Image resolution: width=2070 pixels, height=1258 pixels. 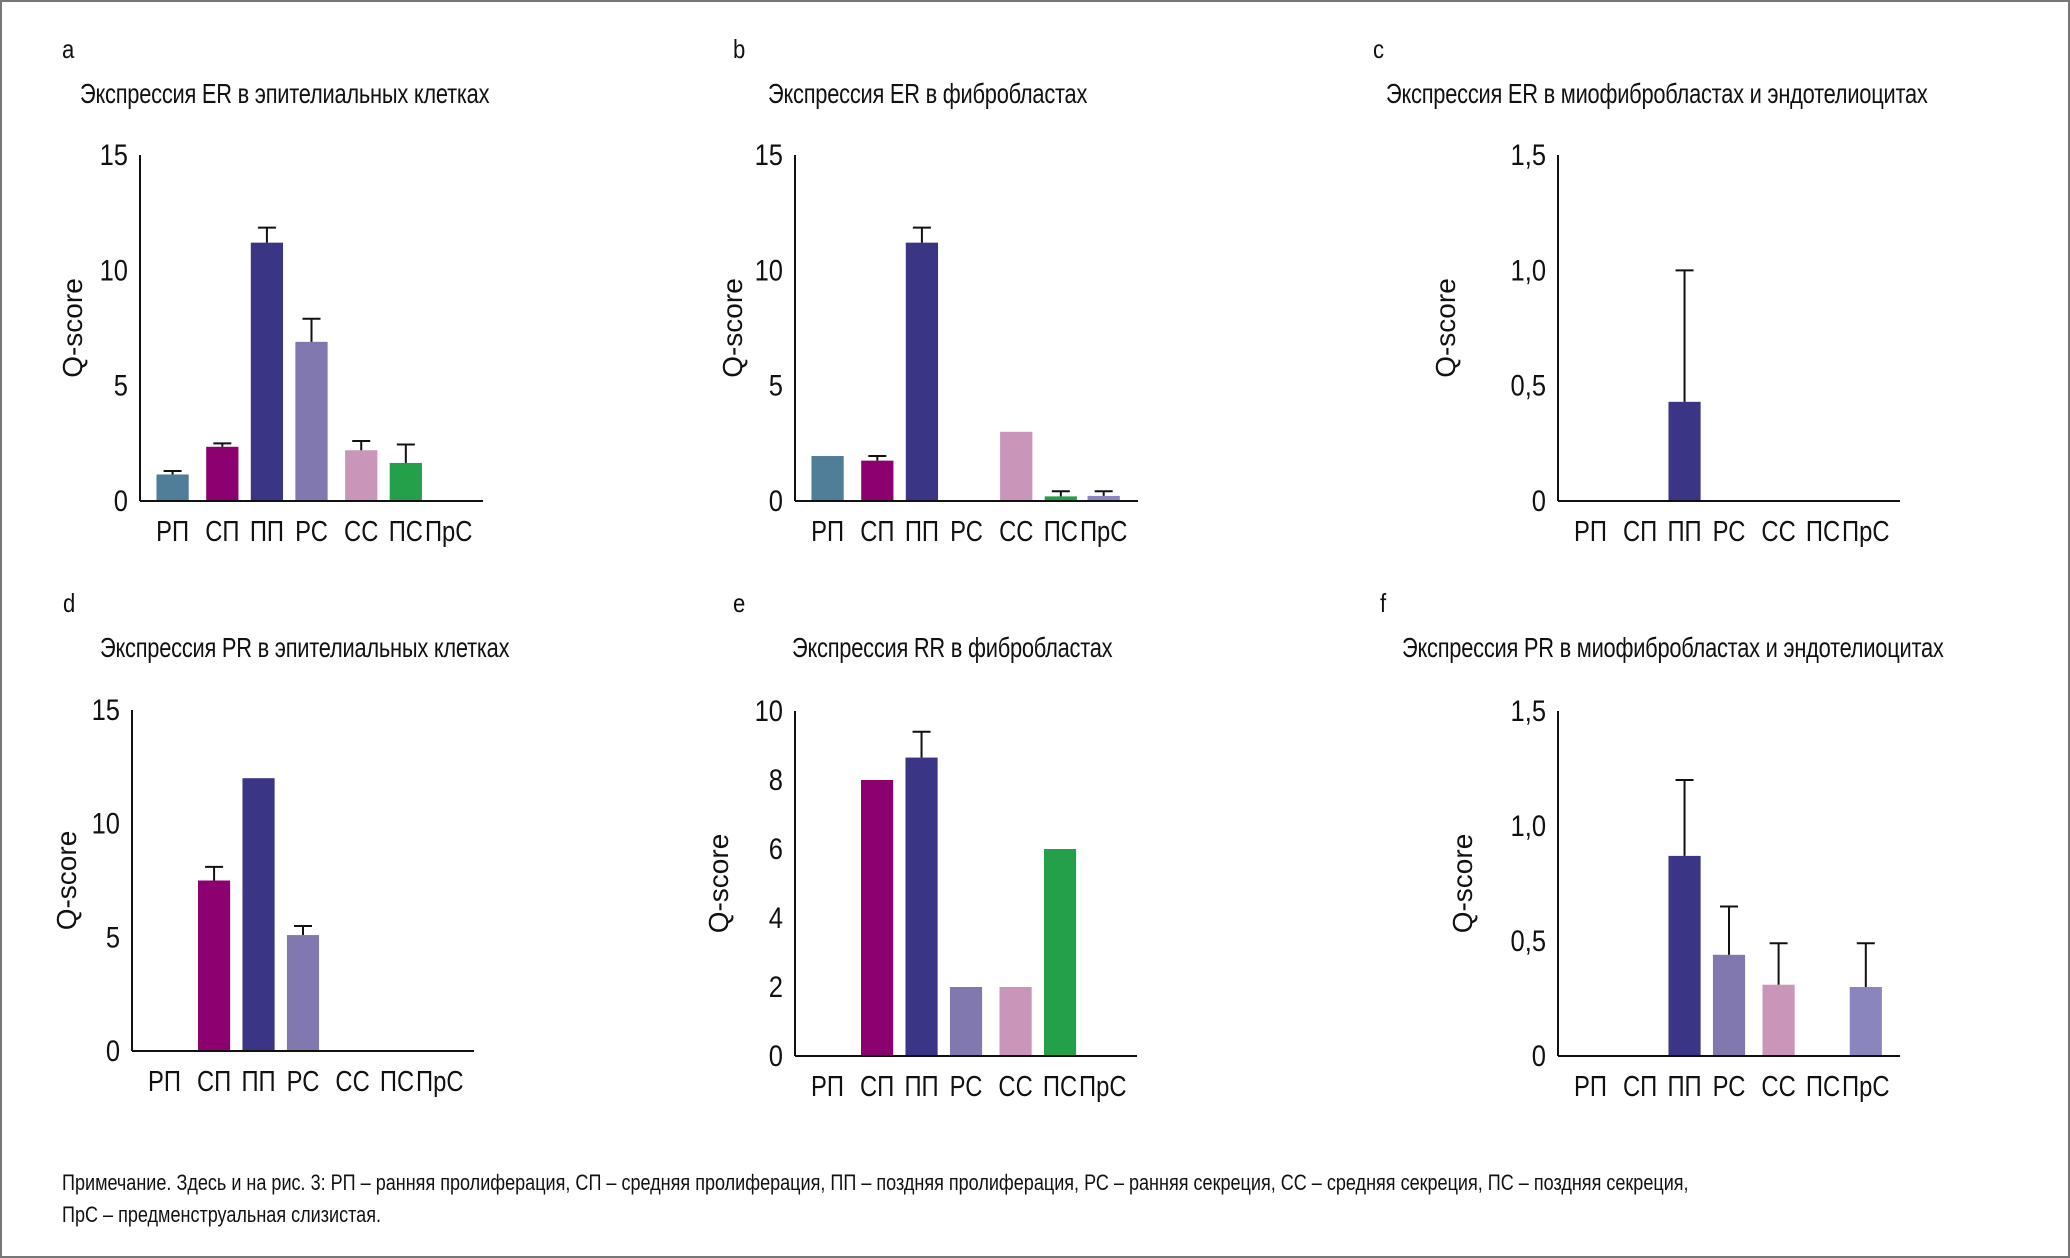 I want to click on y-tick-label: 6, so click(x=776, y=848).